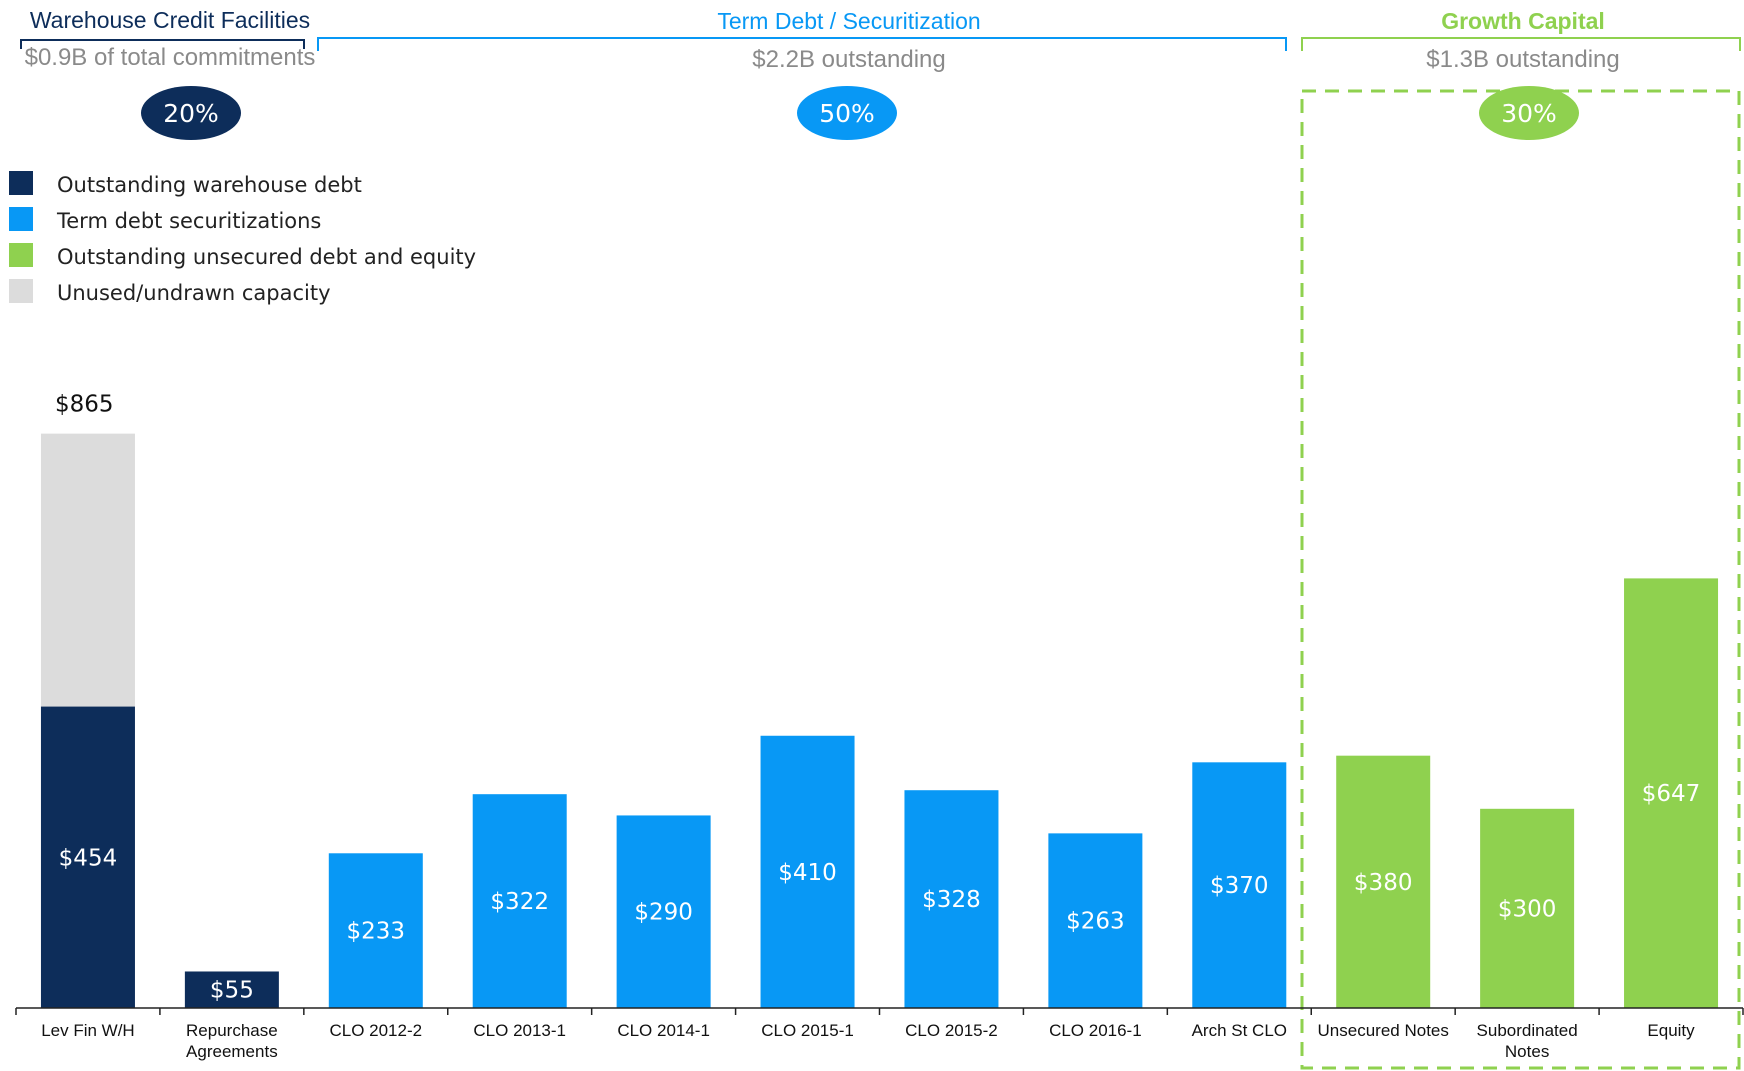  What do you see at coordinates (87, 570) in the screenshot?
I see `bar-unused-capacity` at bounding box center [87, 570].